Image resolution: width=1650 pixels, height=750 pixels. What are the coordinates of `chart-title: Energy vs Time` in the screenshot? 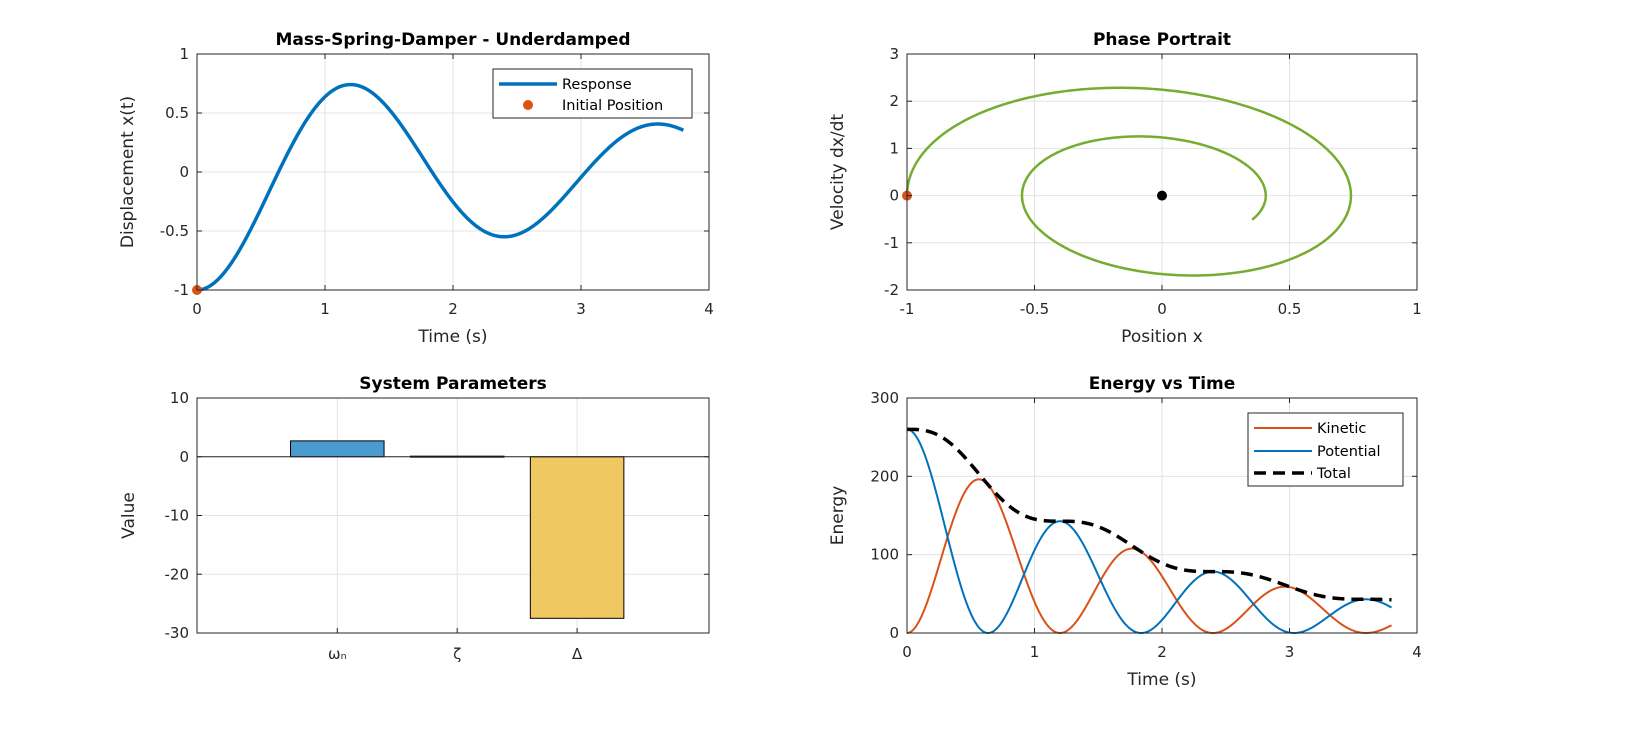 It's located at (1162, 384).